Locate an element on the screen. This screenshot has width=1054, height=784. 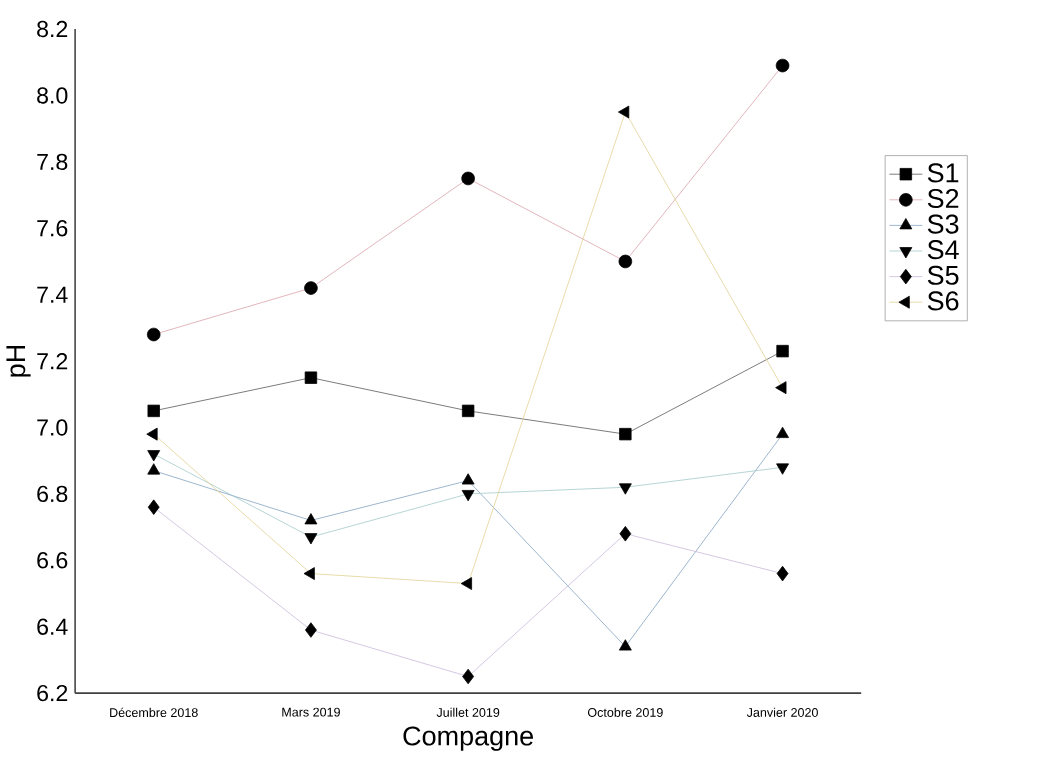
y-tick-label: 6.8 is located at coordinates (52, 494).